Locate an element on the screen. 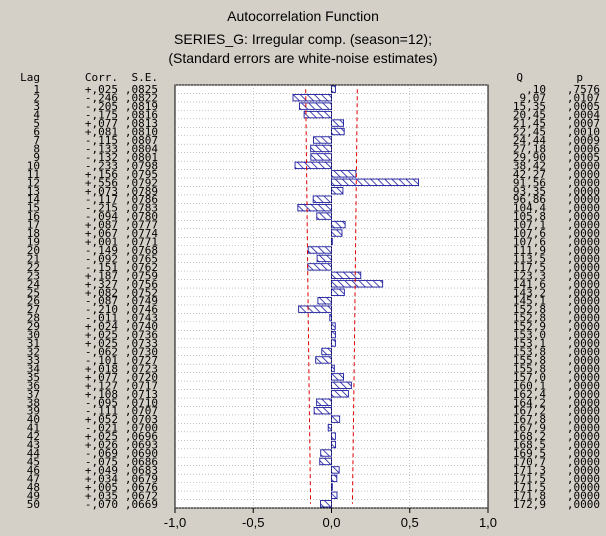  corr-label: -,115 is located at coordinates (101, 140).